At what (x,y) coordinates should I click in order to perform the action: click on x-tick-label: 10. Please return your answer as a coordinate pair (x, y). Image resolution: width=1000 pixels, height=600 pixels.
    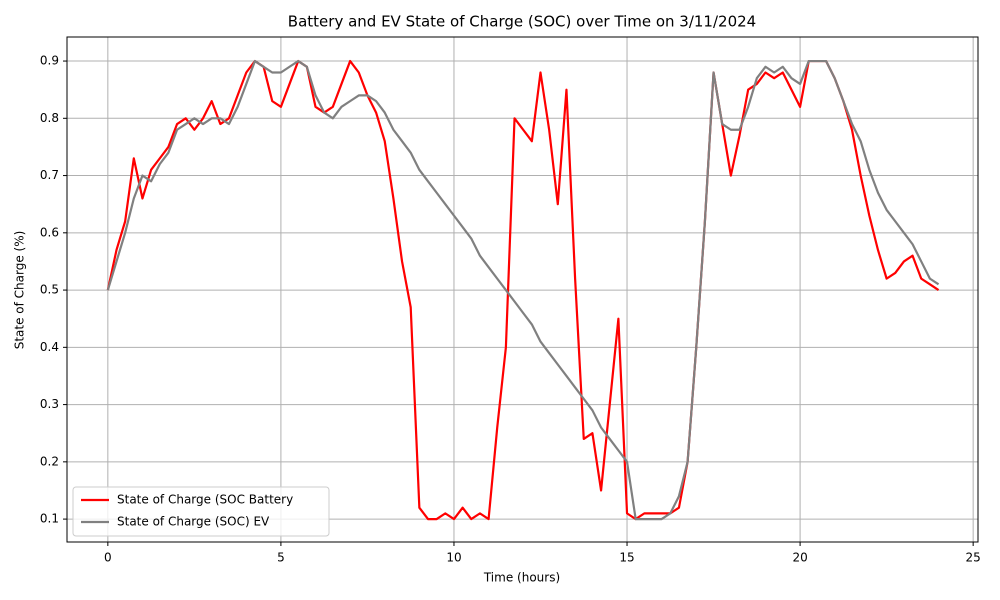
    Looking at the image, I should click on (453, 558).